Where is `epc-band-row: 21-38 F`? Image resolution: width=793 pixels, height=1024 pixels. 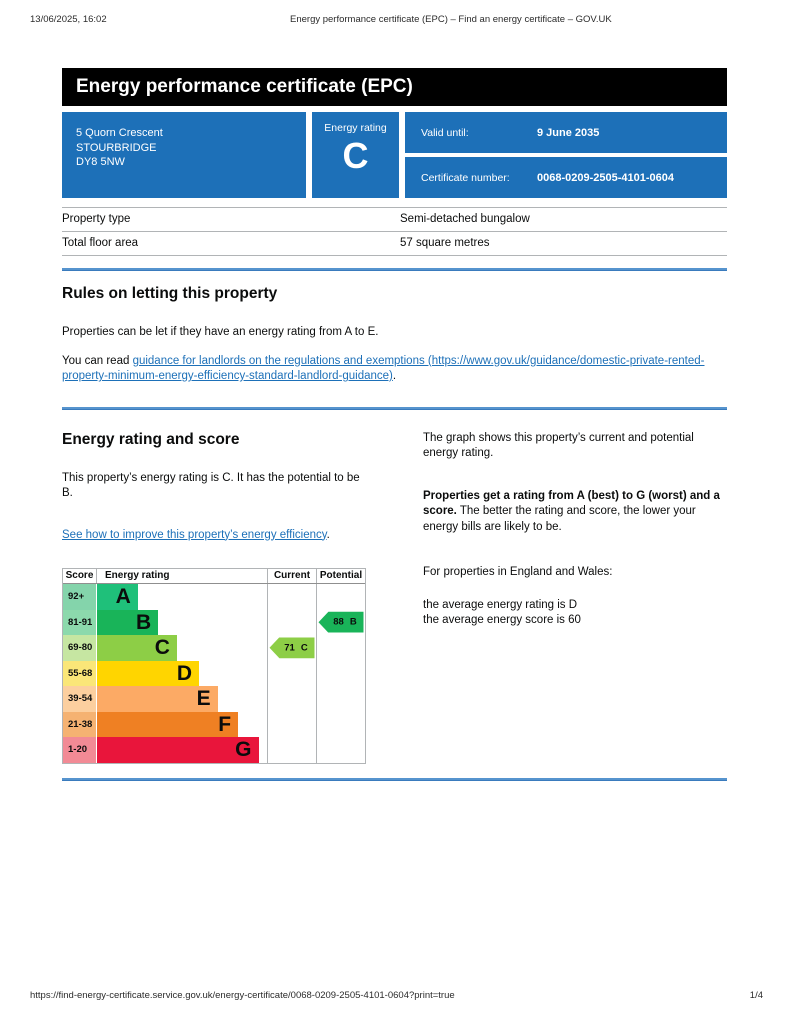 epc-band-row: 21-38 F is located at coordinates (214, 724).